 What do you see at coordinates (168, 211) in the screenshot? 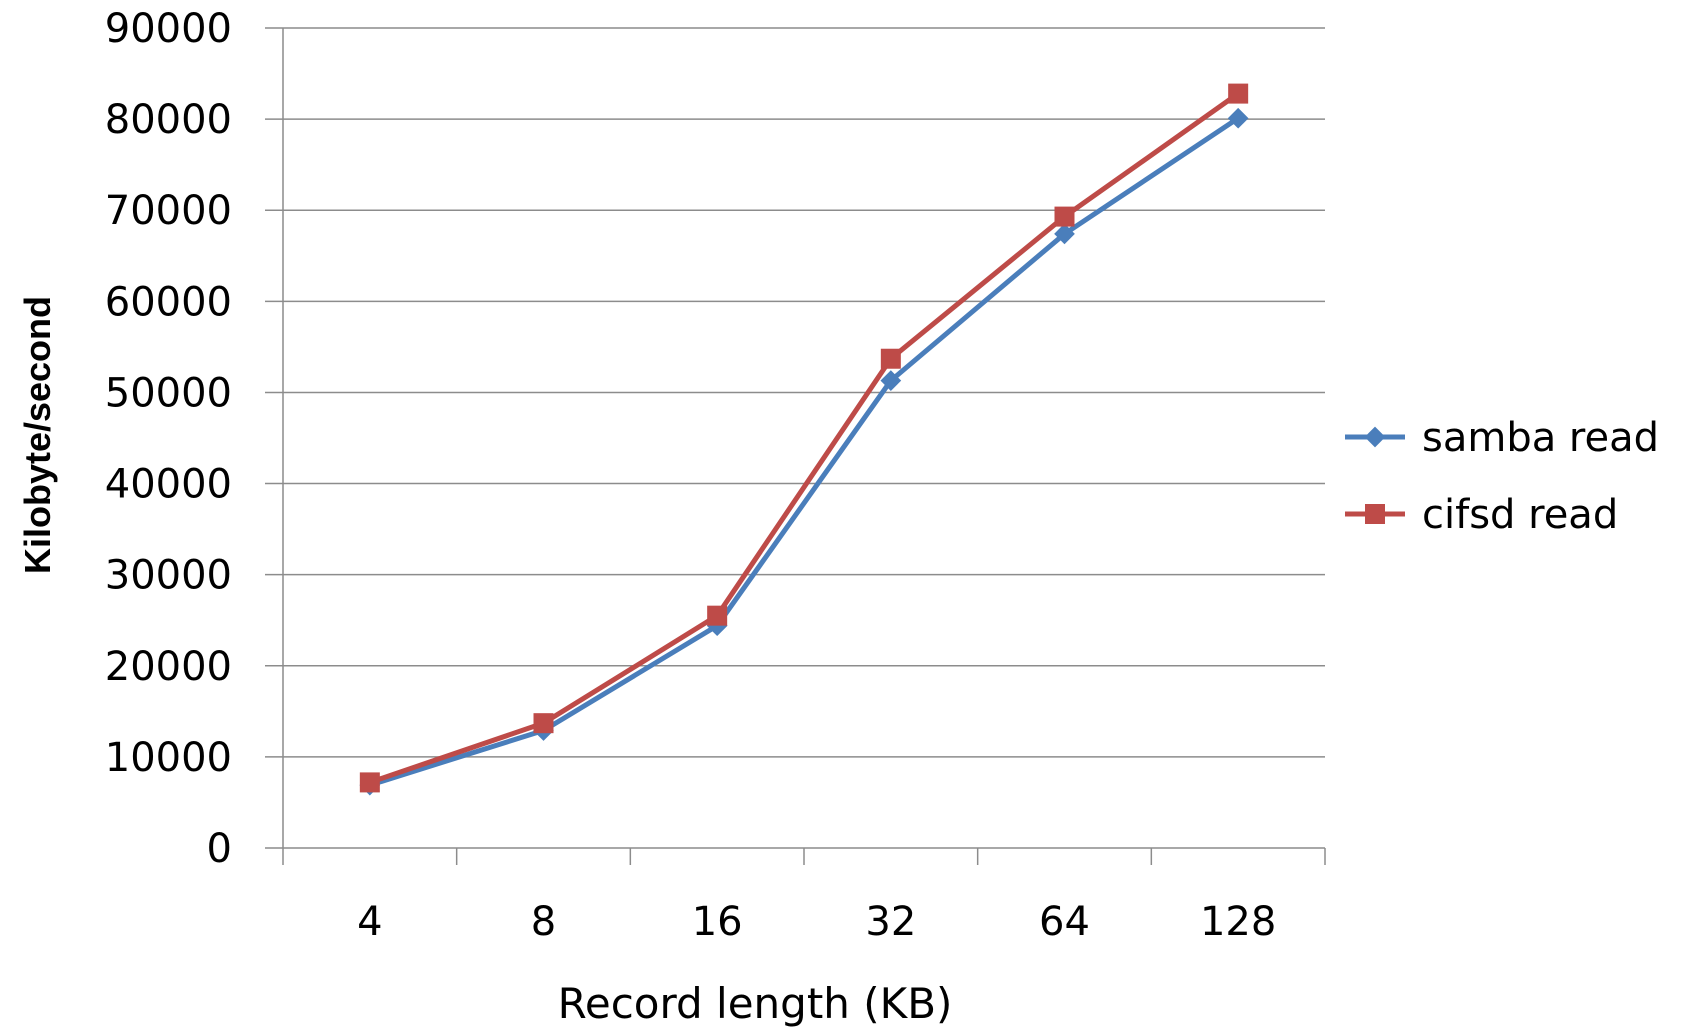
I see `y-tick-label: 70000` at bounding box center [168, 211].